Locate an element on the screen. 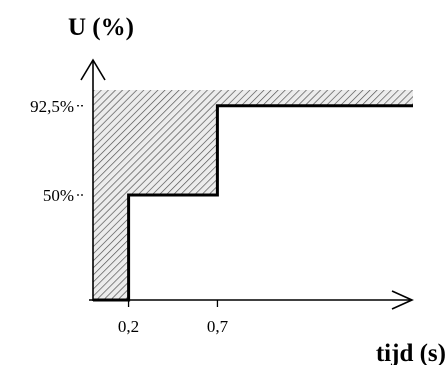 The image size is (447, 365). y-axis-title: U (%) is located at coordinates (101, 27).